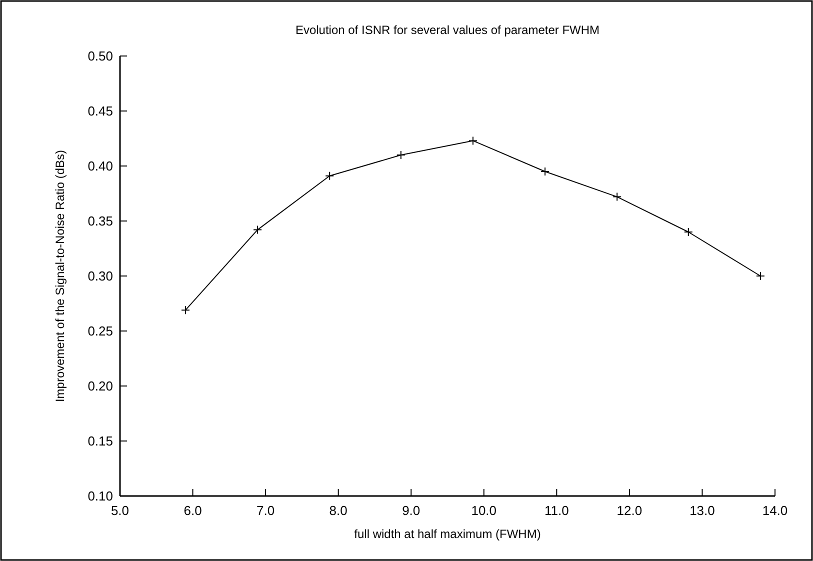 This screenshot has height=561, width=813. Describe the element at coordinates (100, 111) in the screenshot. I see `y-tick-label: 0.45` at that location.